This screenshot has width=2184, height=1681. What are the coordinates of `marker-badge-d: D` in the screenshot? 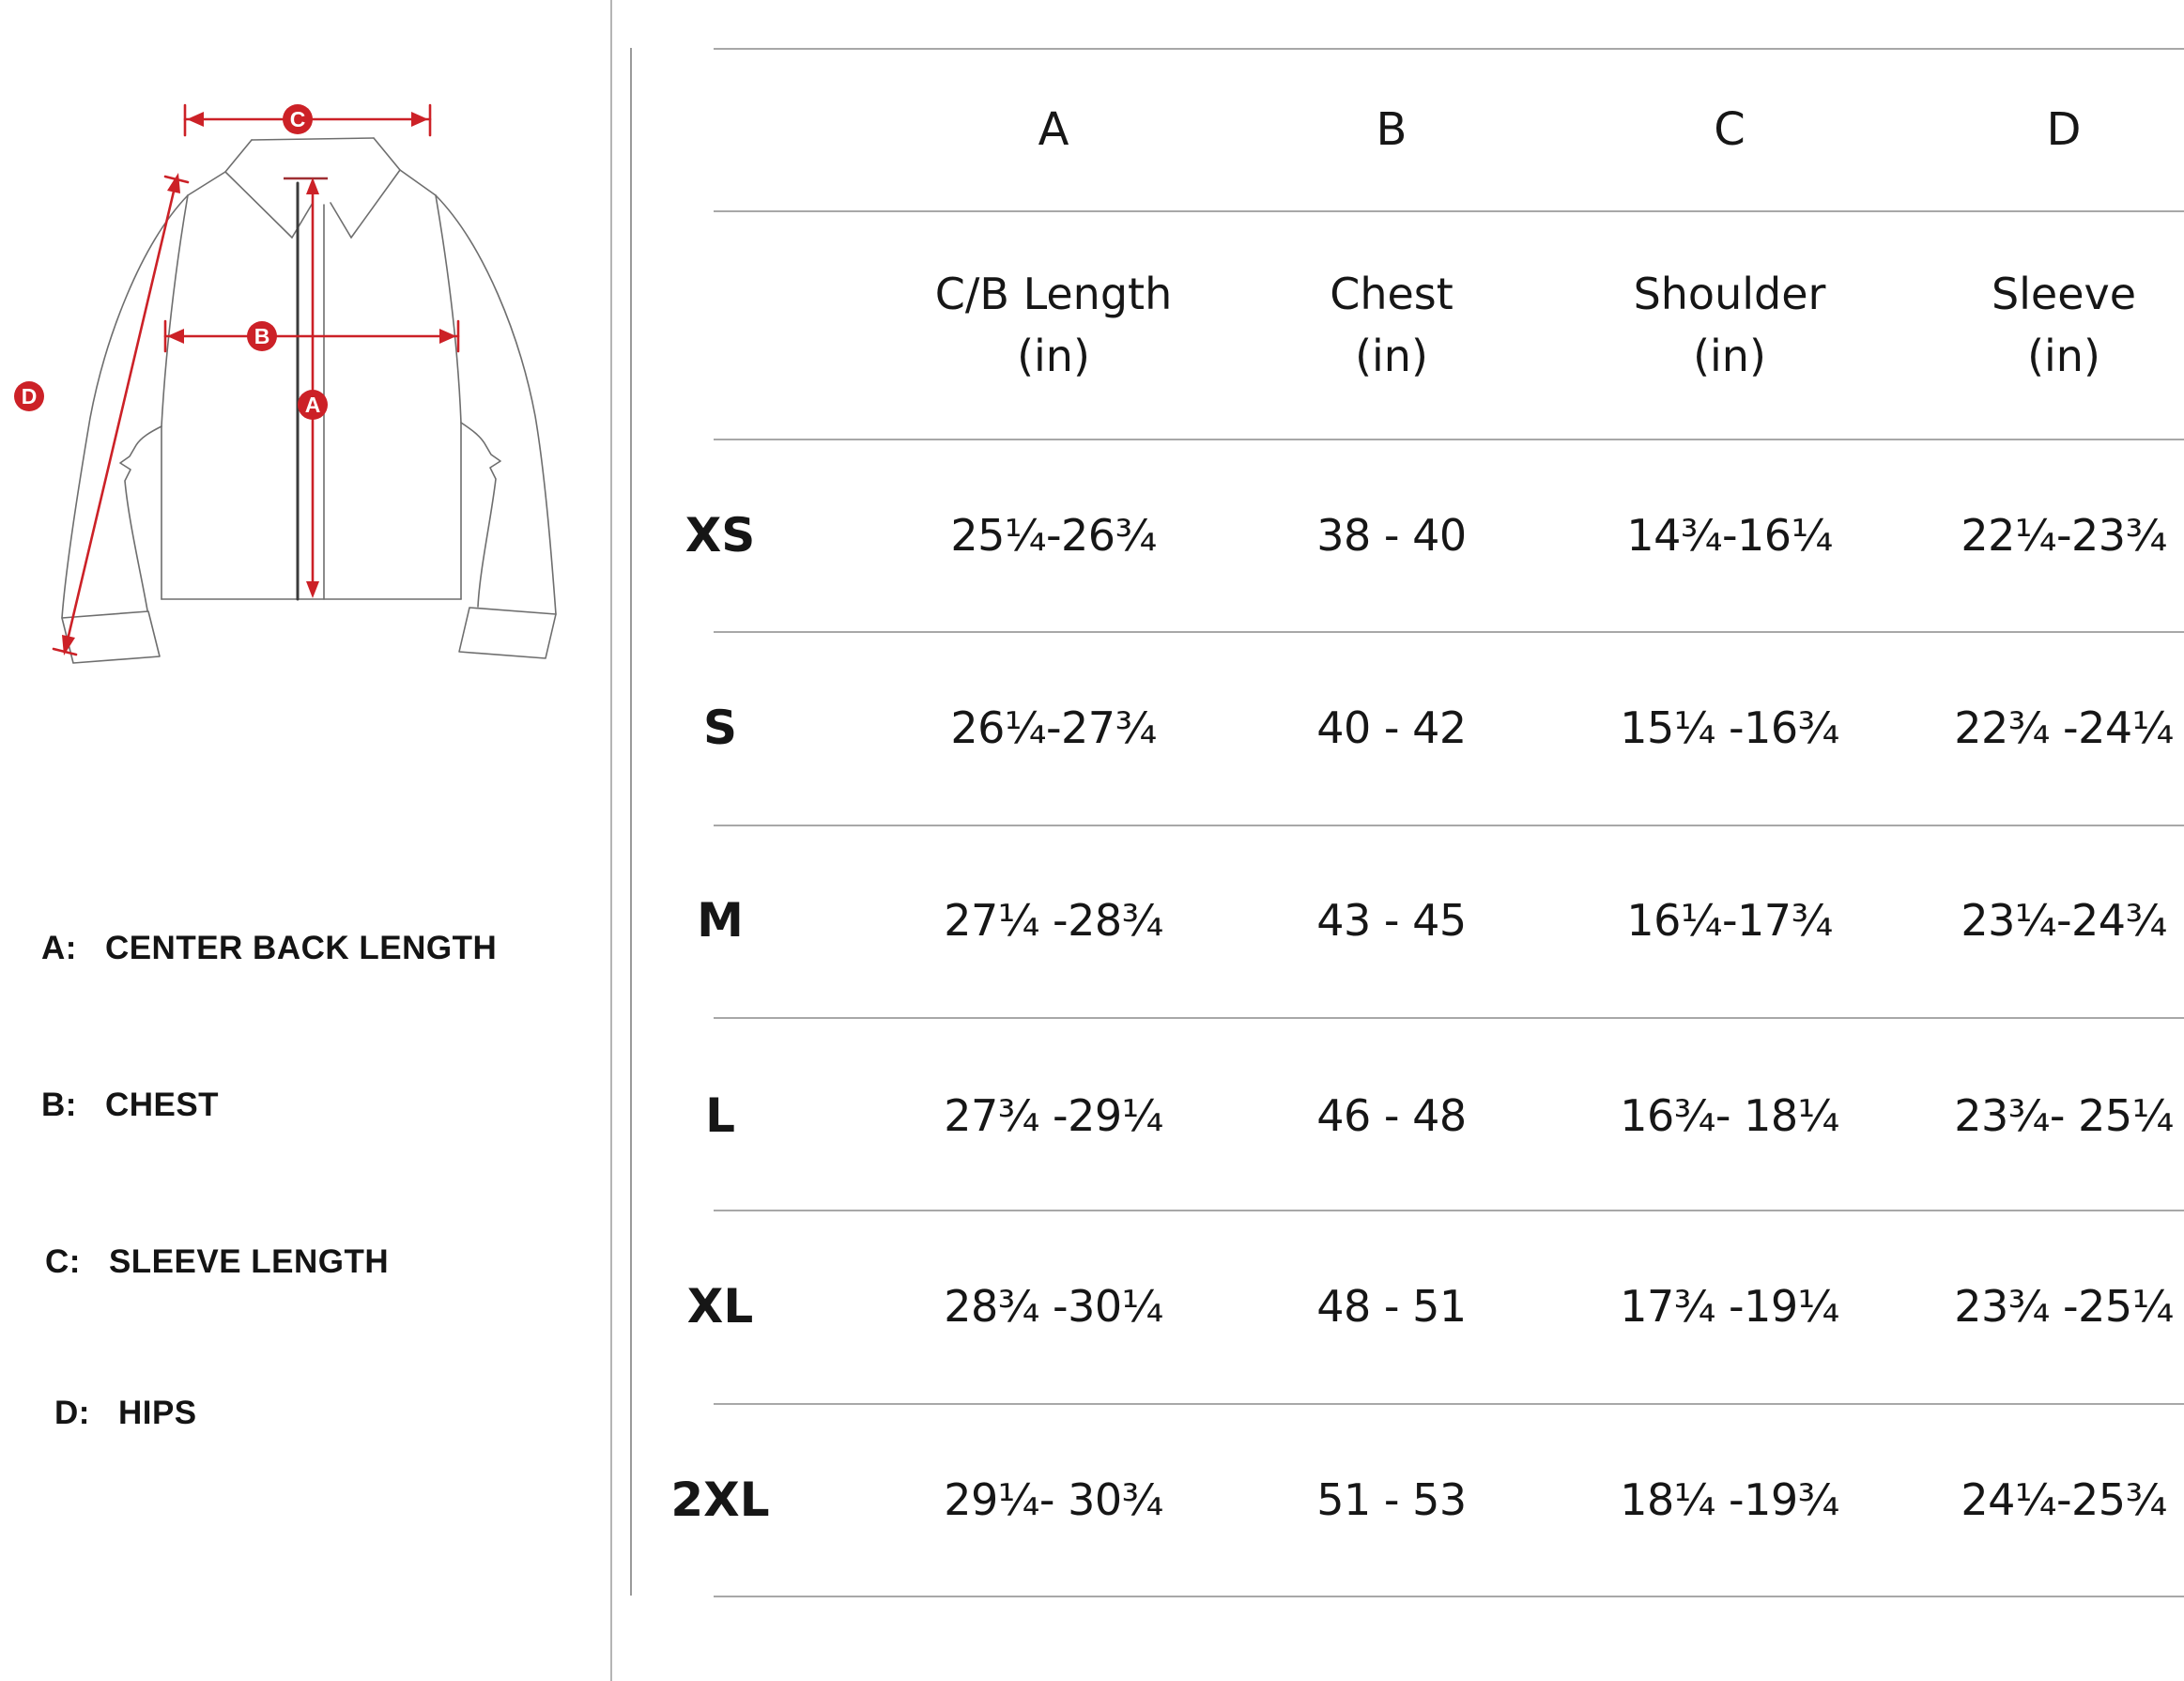 It's located at (29, 396).